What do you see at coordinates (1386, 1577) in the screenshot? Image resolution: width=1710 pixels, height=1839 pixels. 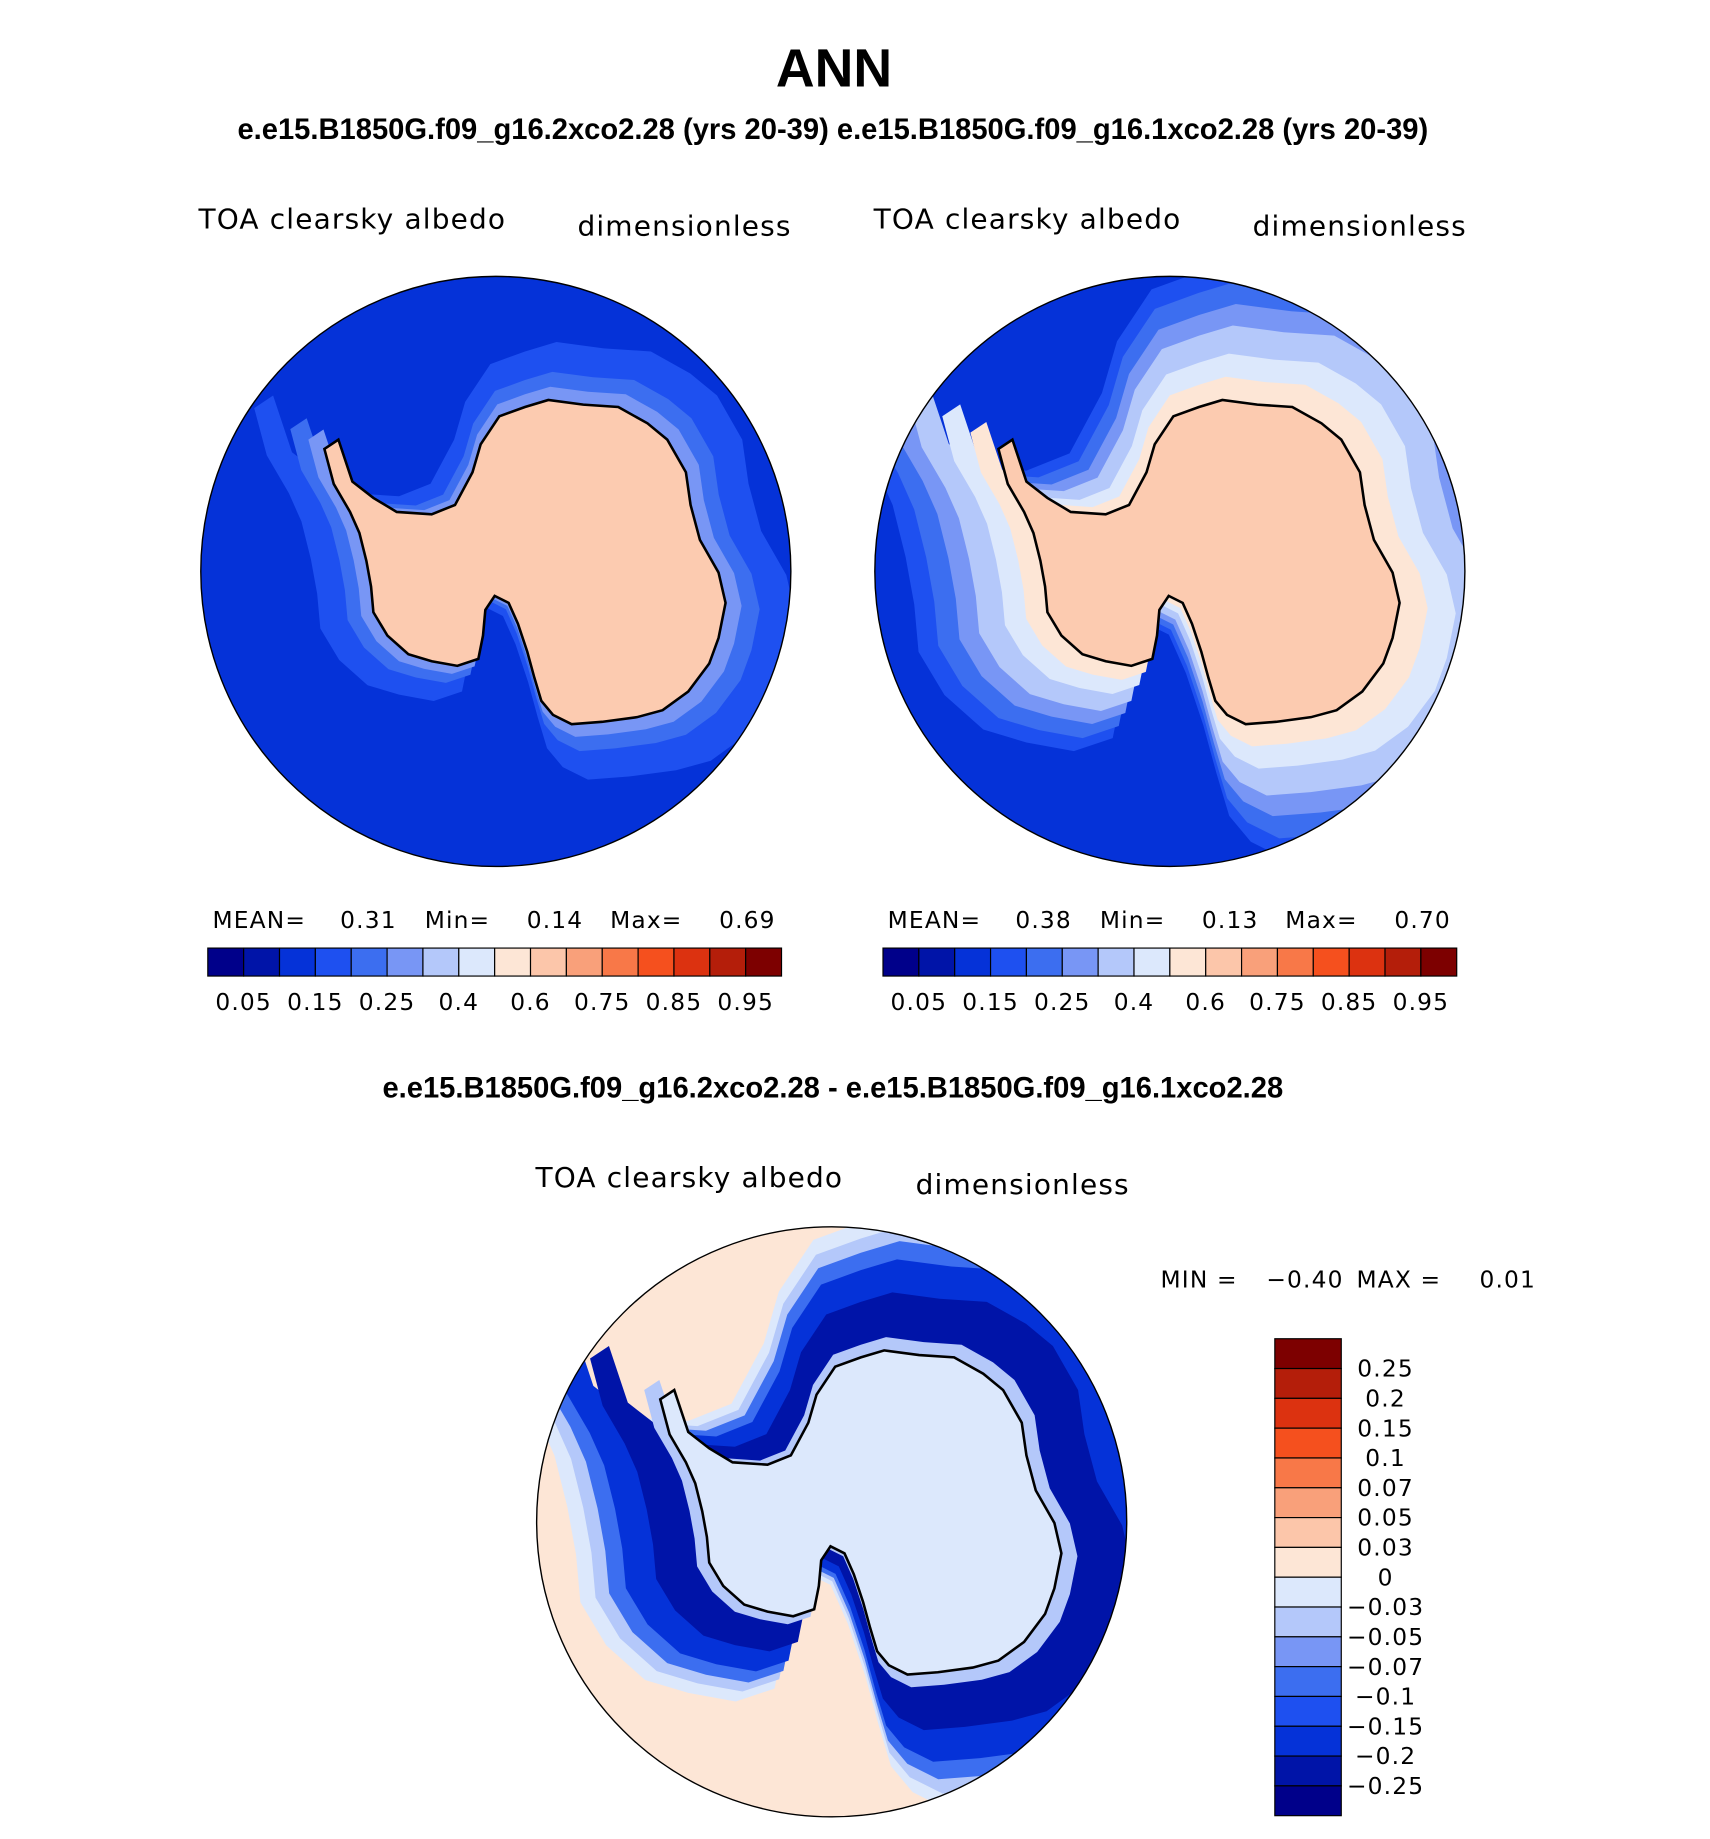 I see `colorbar-label: 0` at bounding box center [1386, 1577].